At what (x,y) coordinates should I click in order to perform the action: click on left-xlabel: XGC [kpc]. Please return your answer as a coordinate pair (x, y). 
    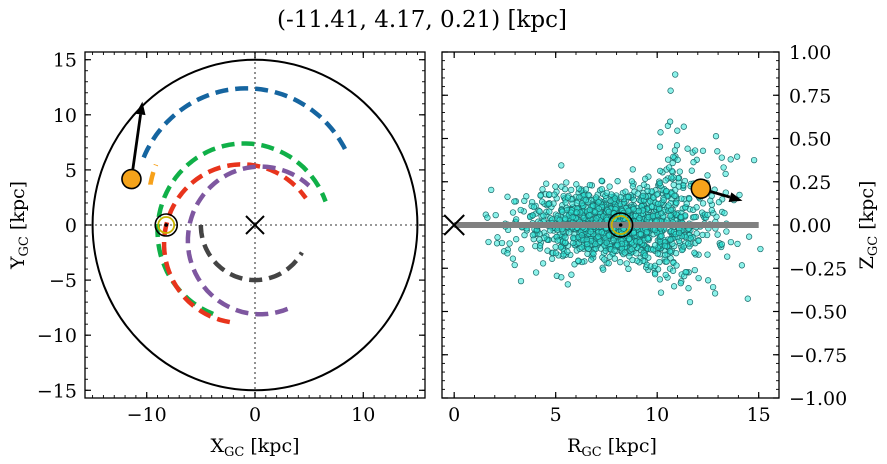
    Looking at the image, I should click on (254, 447).